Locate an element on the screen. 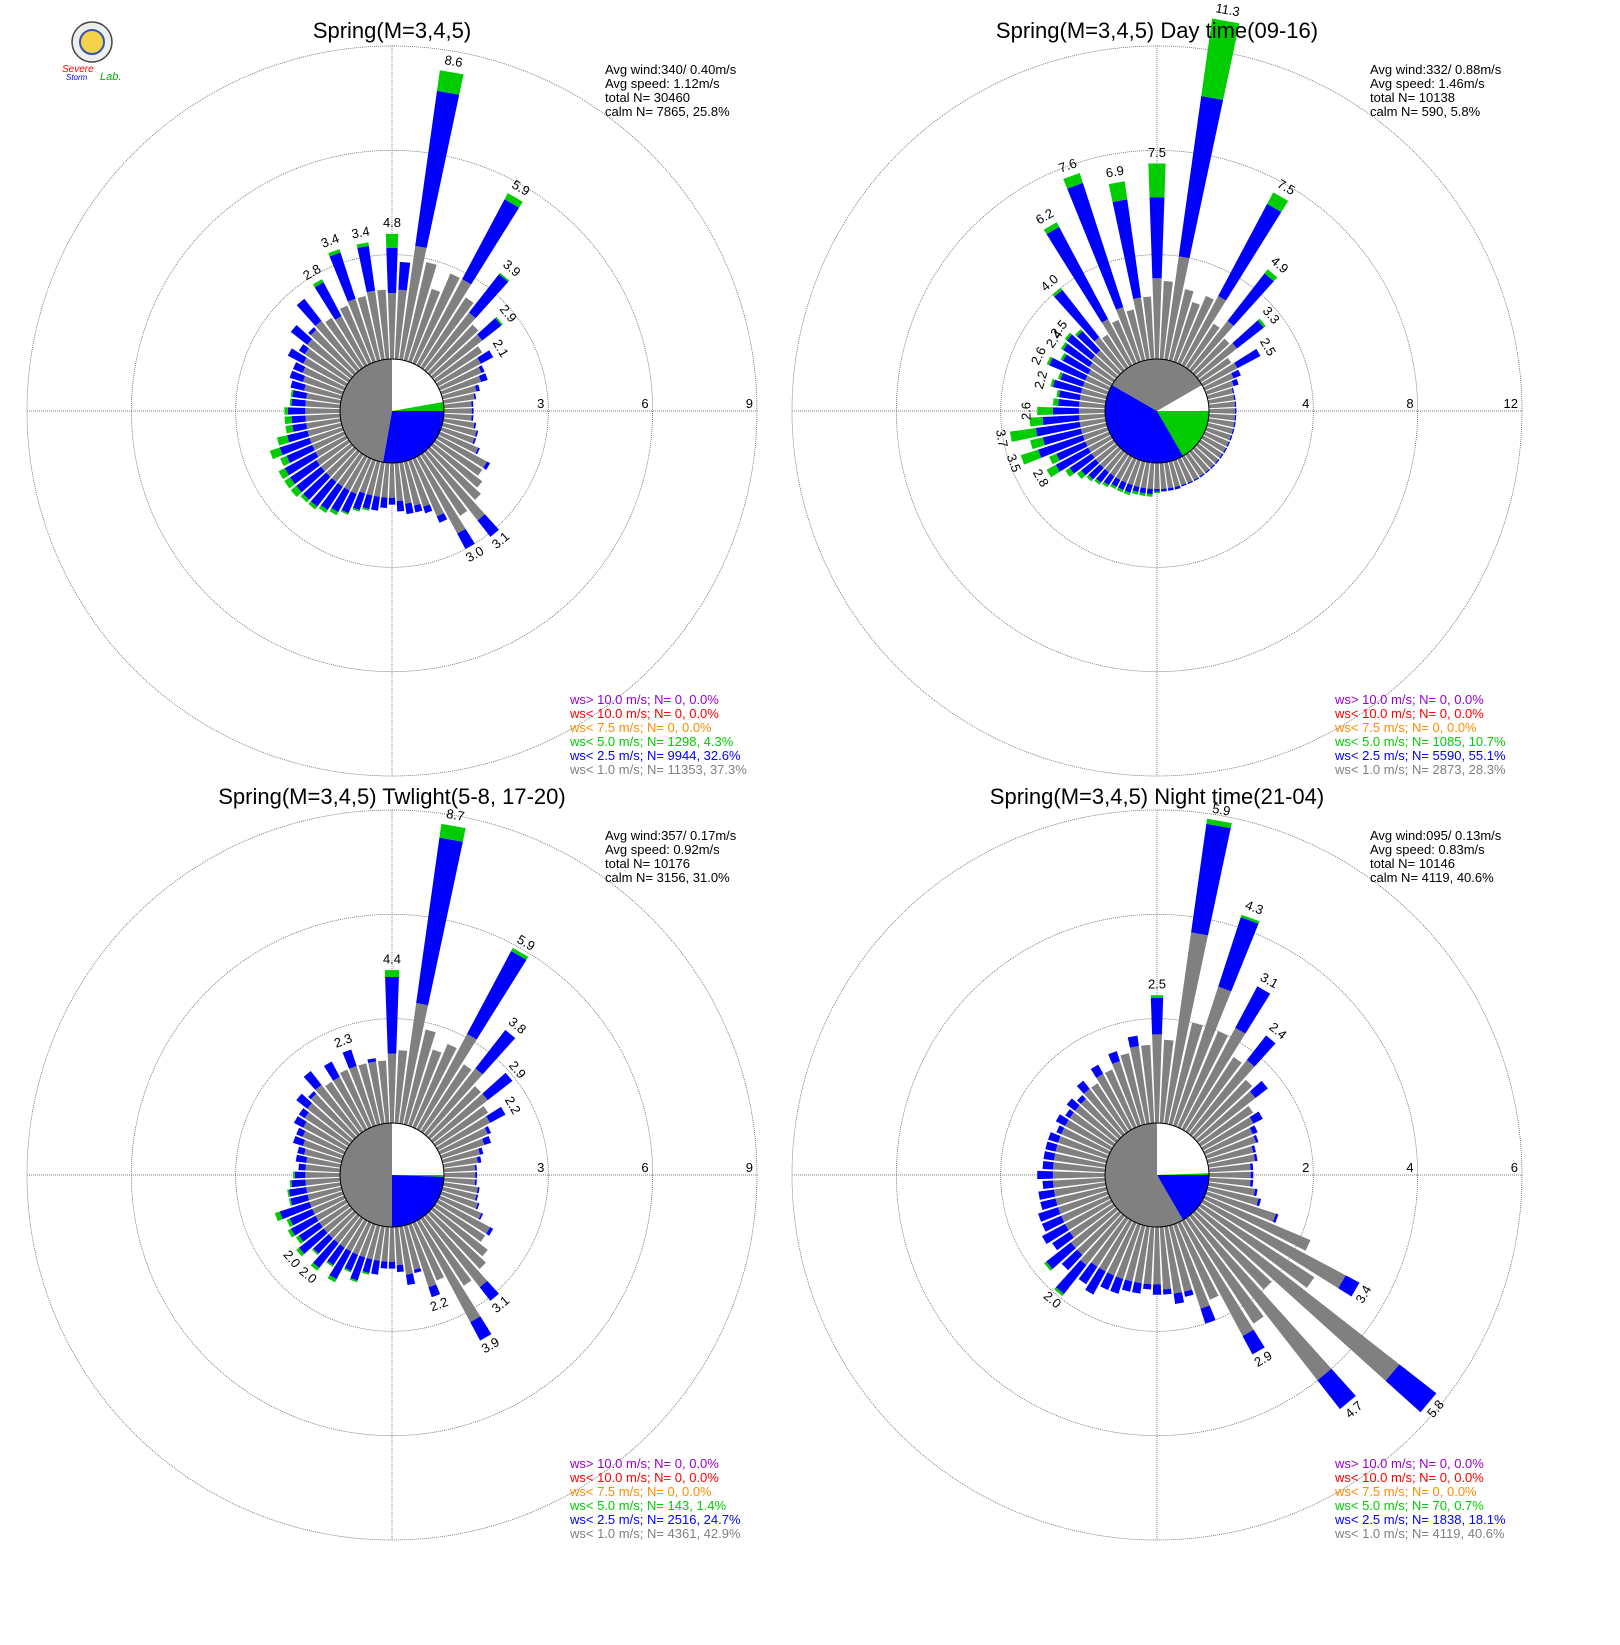  sector-value-label: 7.5 is located at coordinates (1286, 187).